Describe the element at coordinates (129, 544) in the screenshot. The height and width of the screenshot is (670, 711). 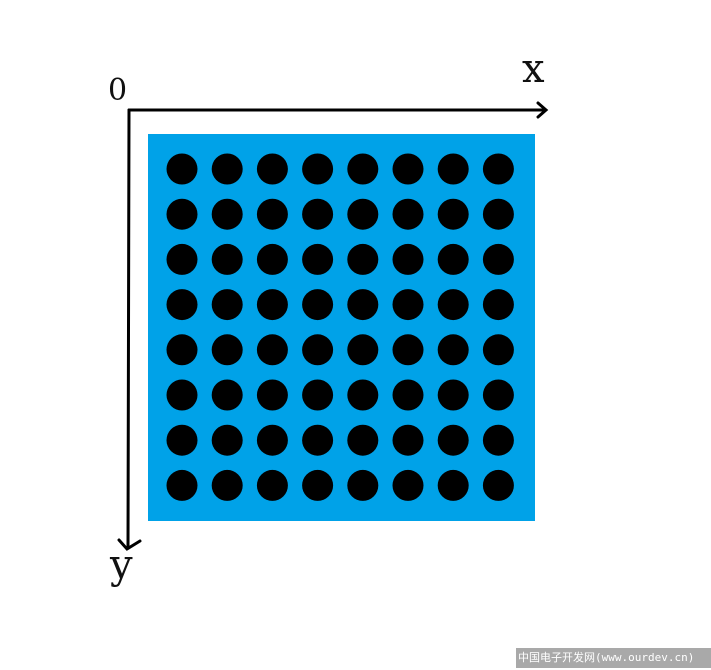
I see `y-axis-arrowhead` at that location.